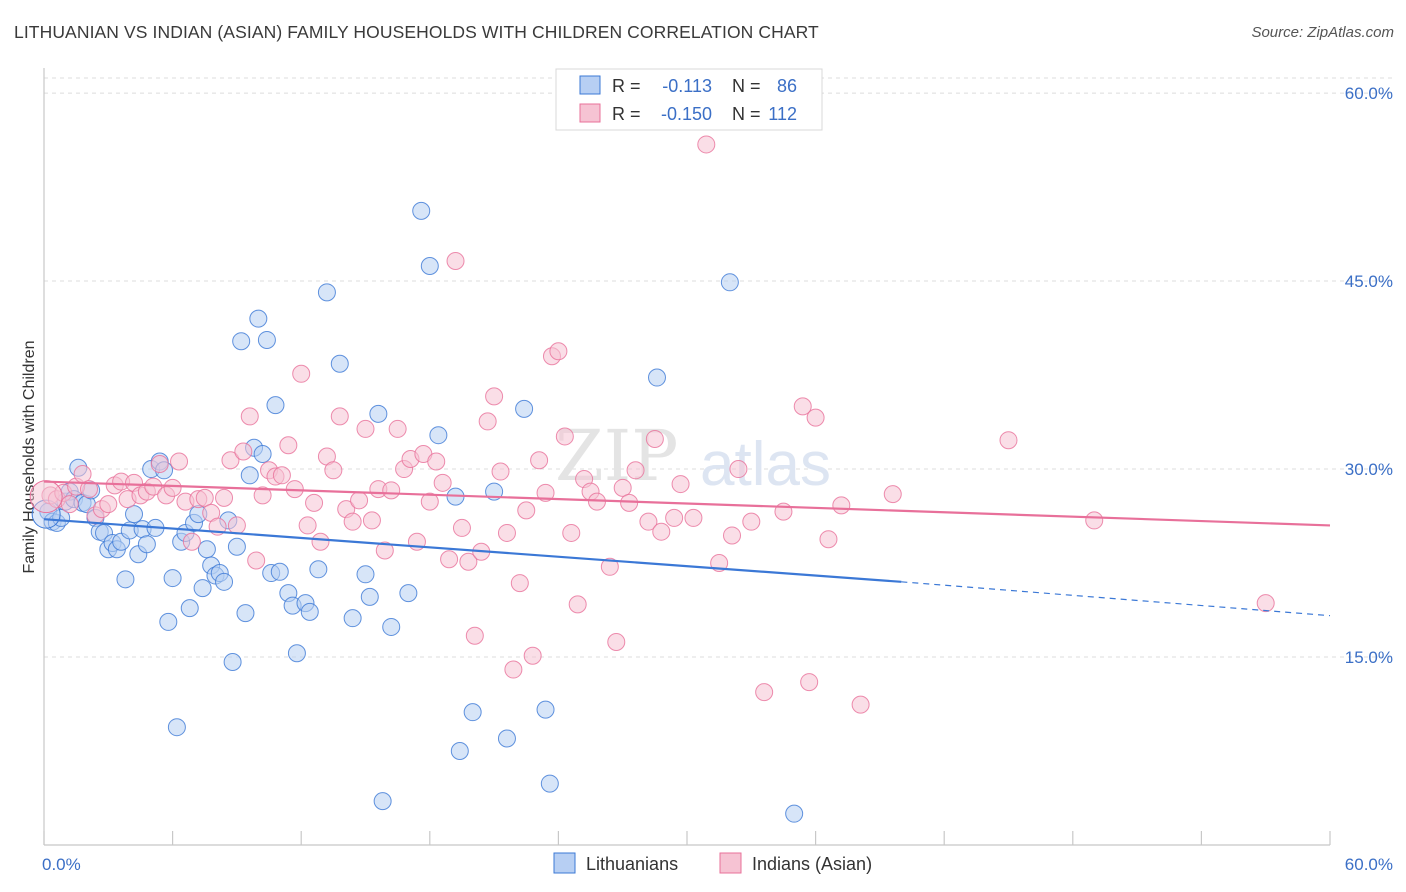 Image resolution: width=1406 pixels, height=892 pixels. What do you see at coordinates (1369, 375) in the screenshot?
I see `y-tick-labels: 15.0% 30.0% 45.0% 60.0%` at bounding box center [1369, 375].